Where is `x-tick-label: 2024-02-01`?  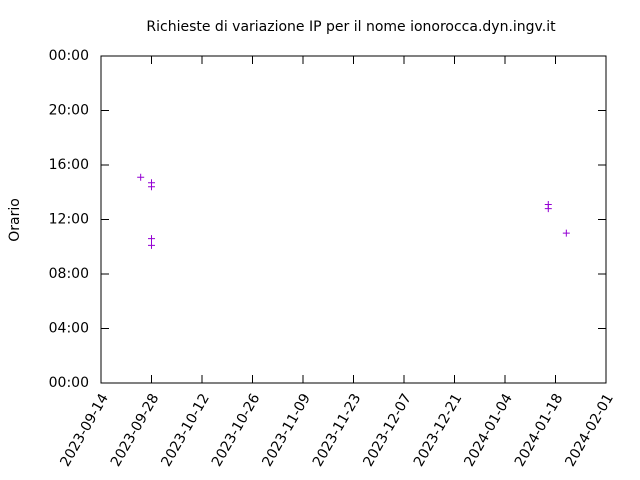
x-tick-label: 2024-02-01 is located at coordinates (589, 430).